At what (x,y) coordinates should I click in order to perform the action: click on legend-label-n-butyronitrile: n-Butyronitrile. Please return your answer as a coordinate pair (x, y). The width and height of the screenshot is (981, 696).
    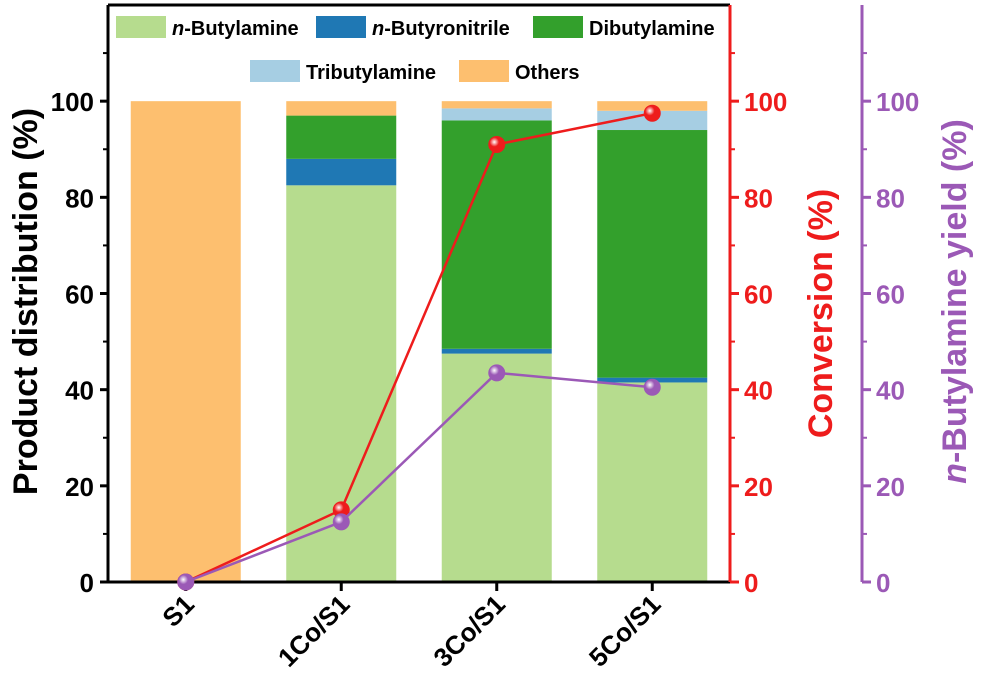
    Looking at the image, I should click on (441, 29).